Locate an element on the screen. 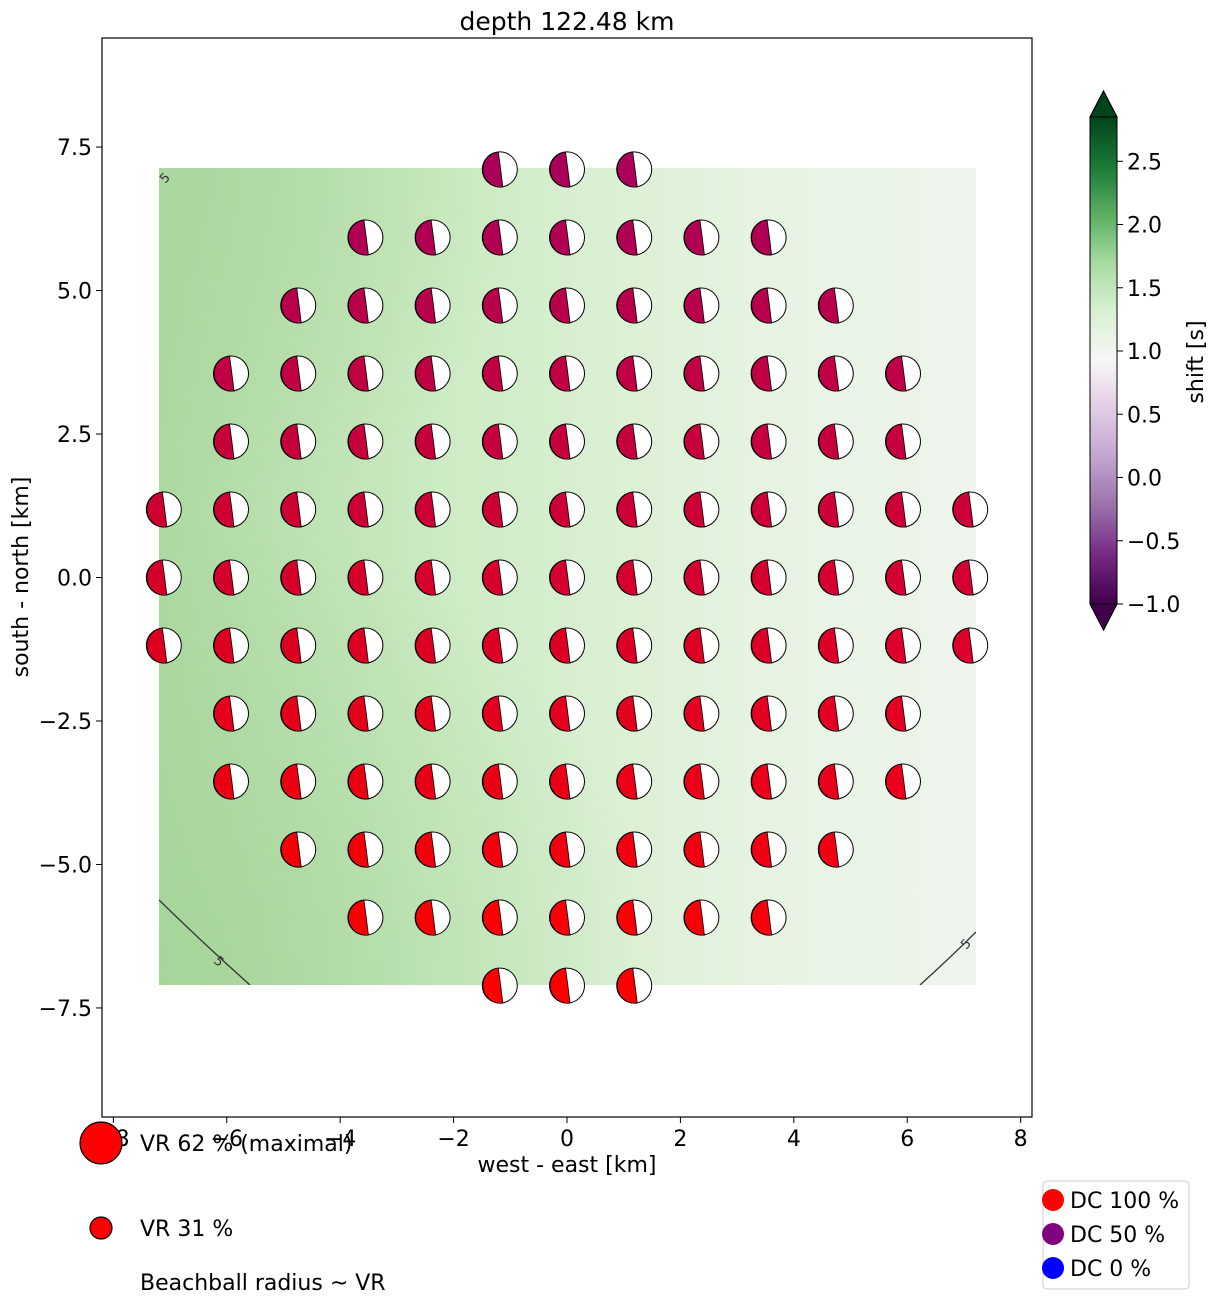  contour-line-bottom-left is located at coordinates (205, 942).